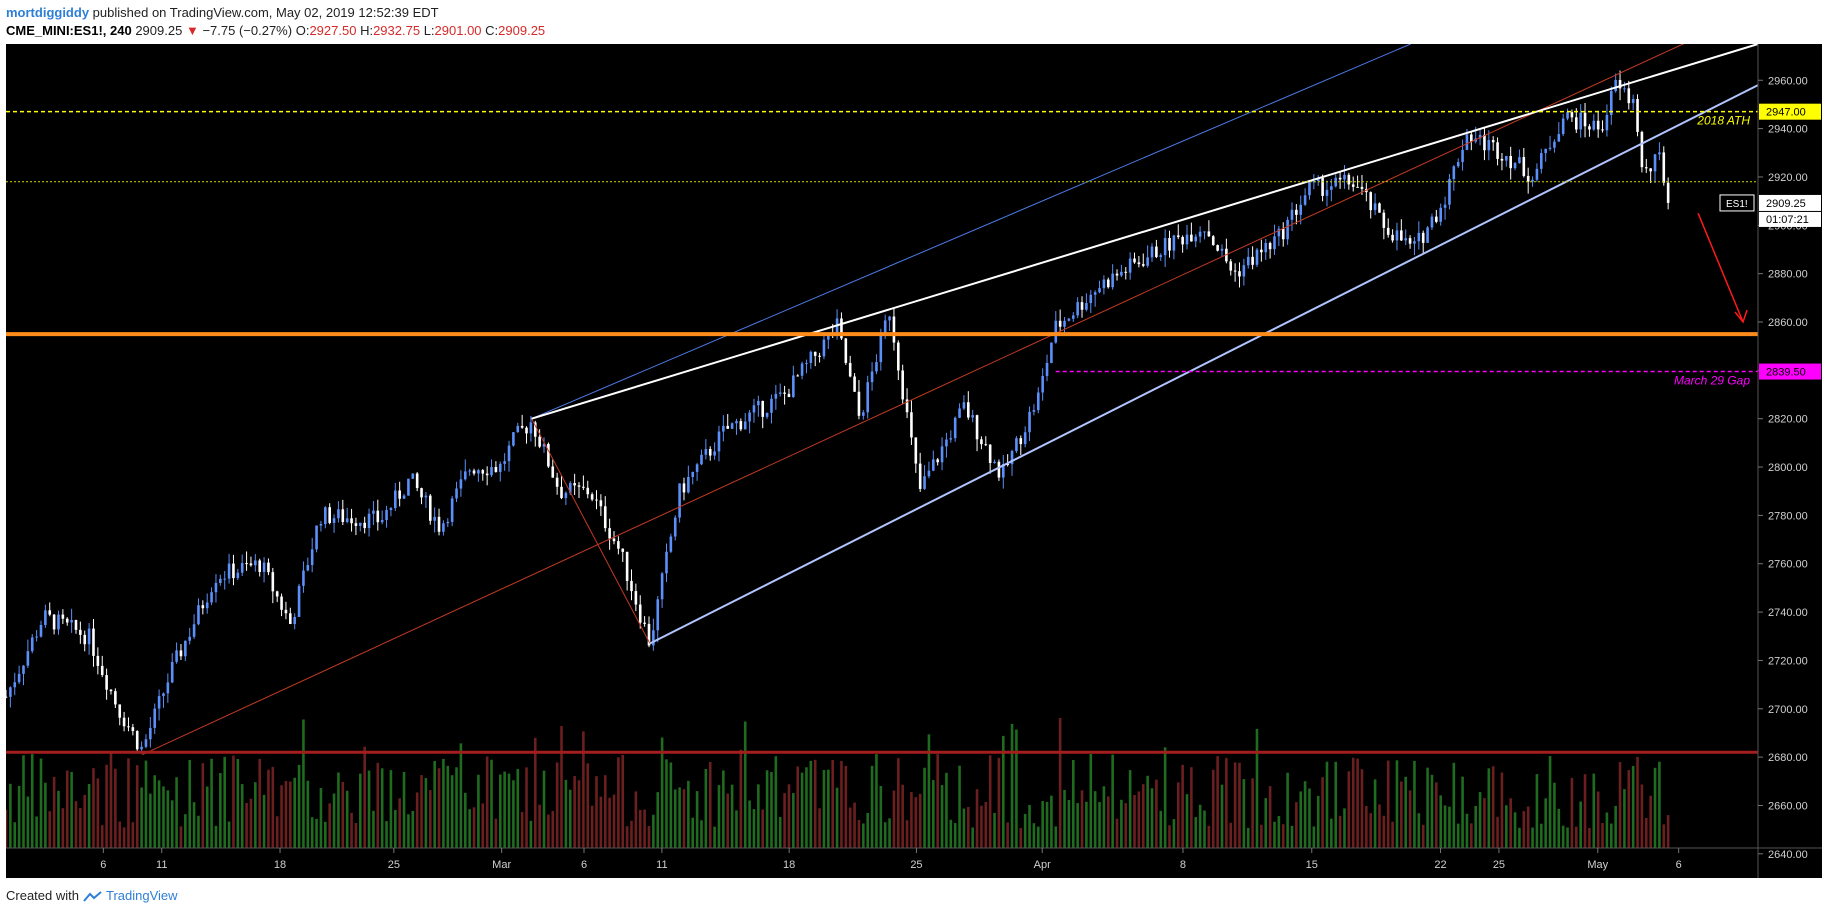 The height and width of the screenshot is (913, 1828). What do you see at coordinates (48, 12) in the screenshot?
I see `author-name: mortdiggiddy` at bounding box center [48, 12].